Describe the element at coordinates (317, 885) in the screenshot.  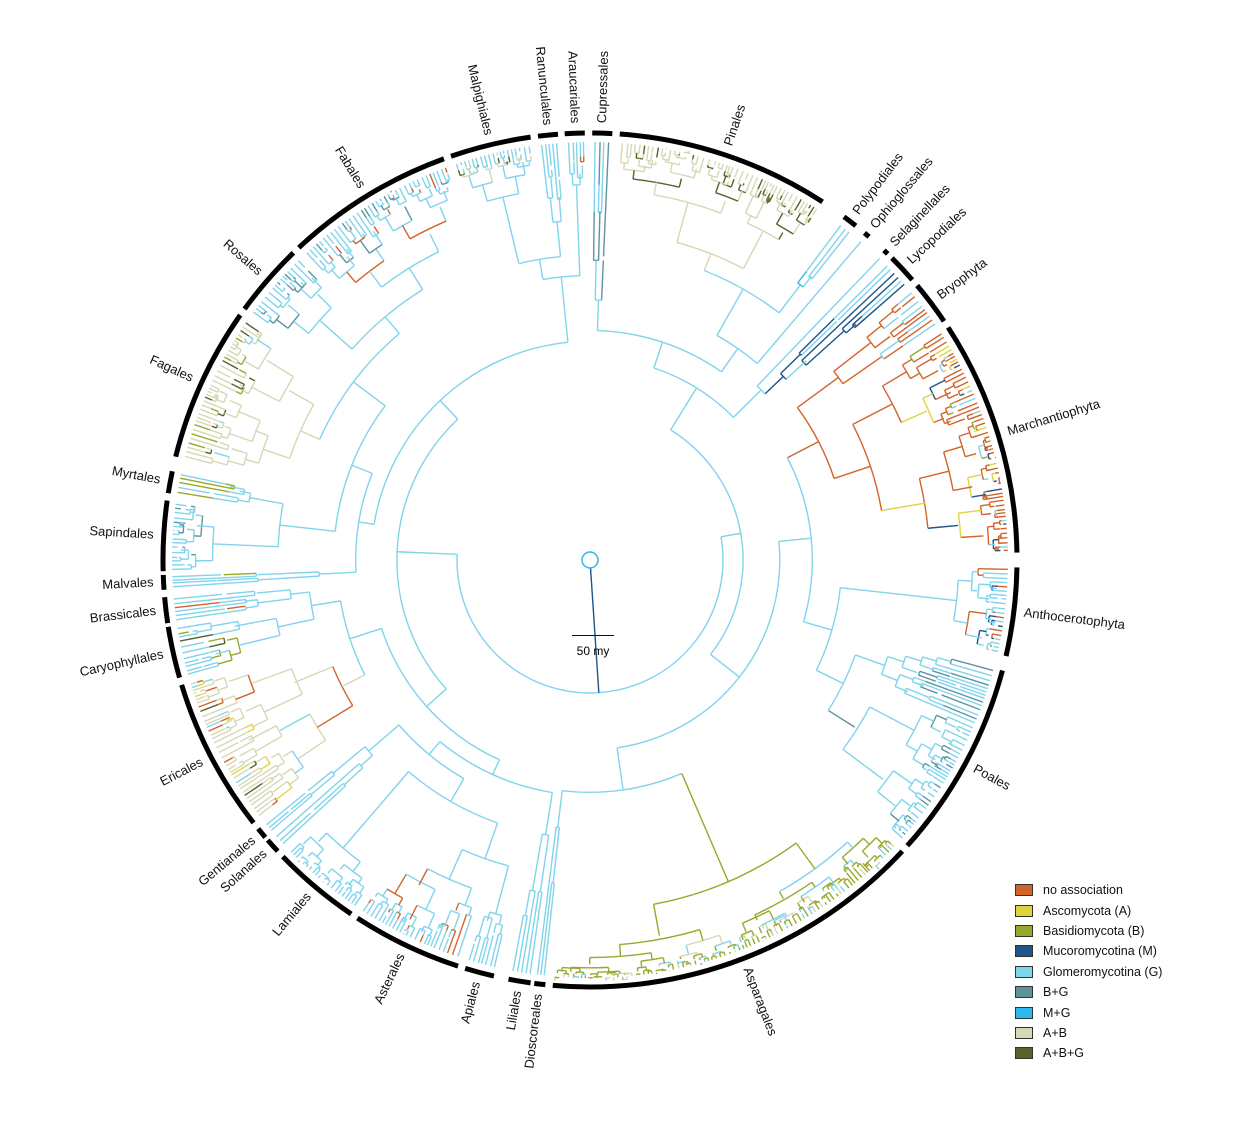
I see `clade-arc` at that location.